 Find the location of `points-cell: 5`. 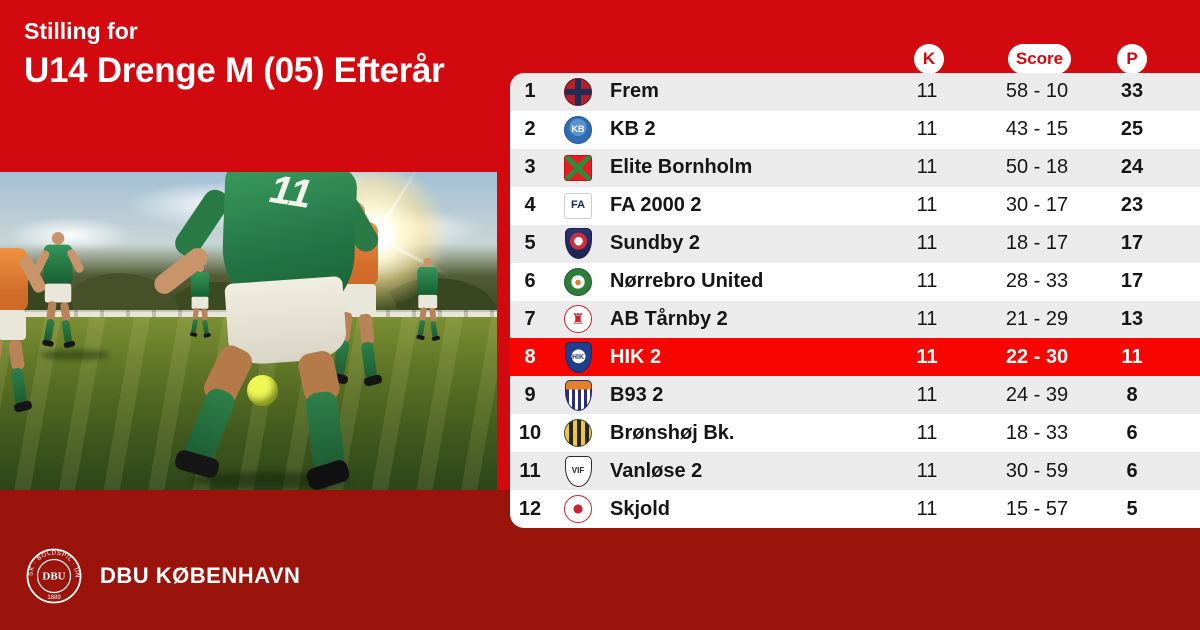

points-cell: 5 is located at coordinates (1132, 508).